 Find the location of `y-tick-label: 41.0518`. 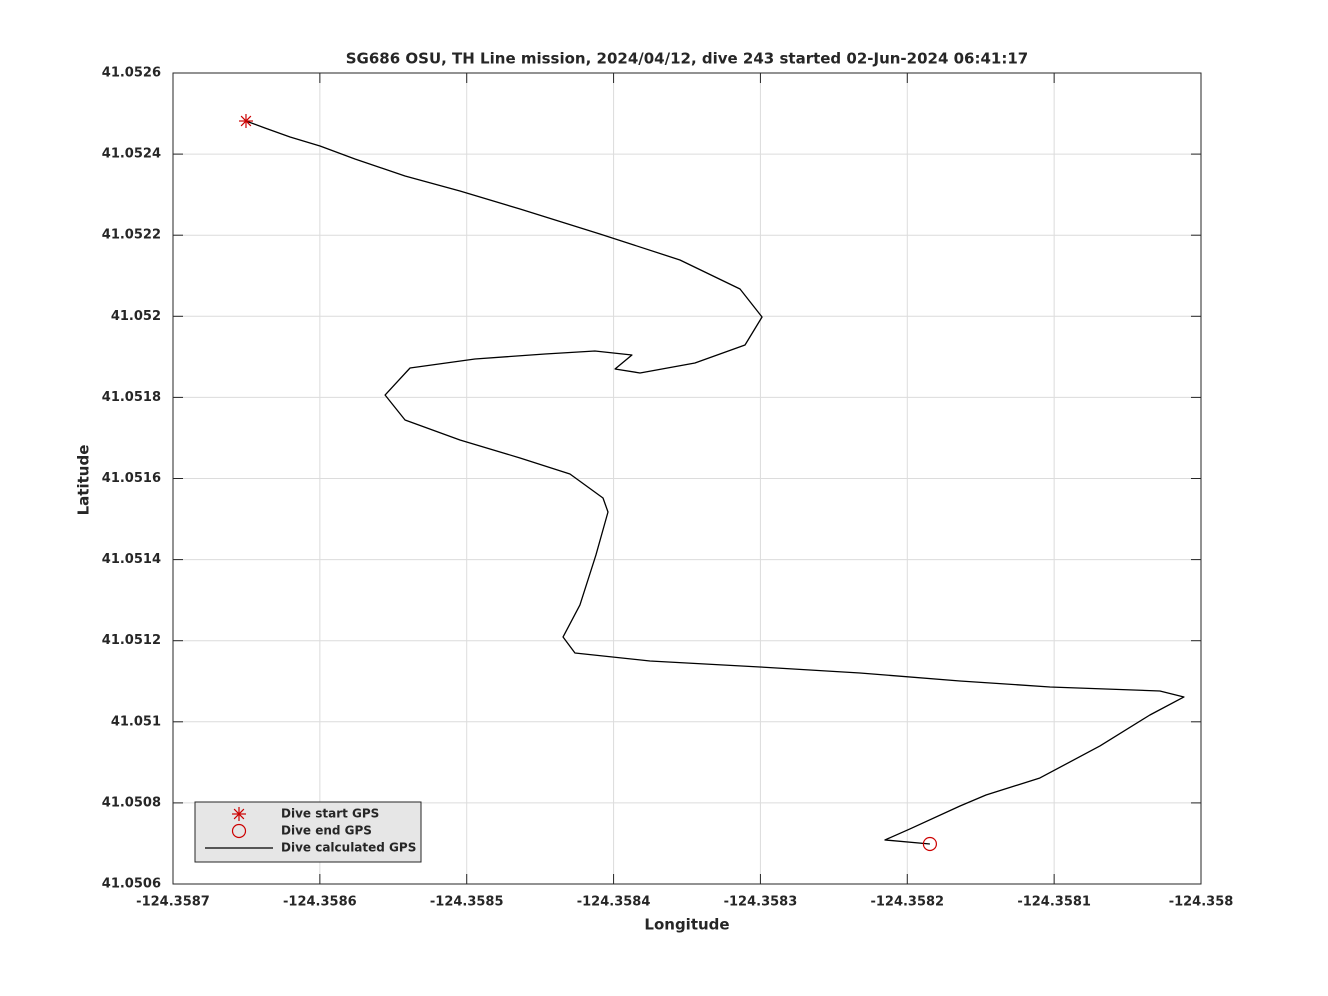

y-tick-label: 41.0518 is located at coordinates (131, 397).